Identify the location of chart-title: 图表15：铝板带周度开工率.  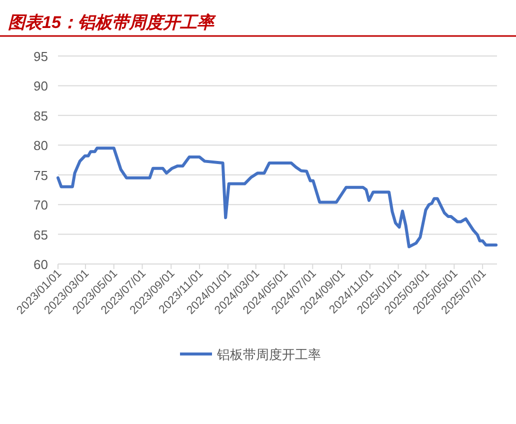
(112, 22).